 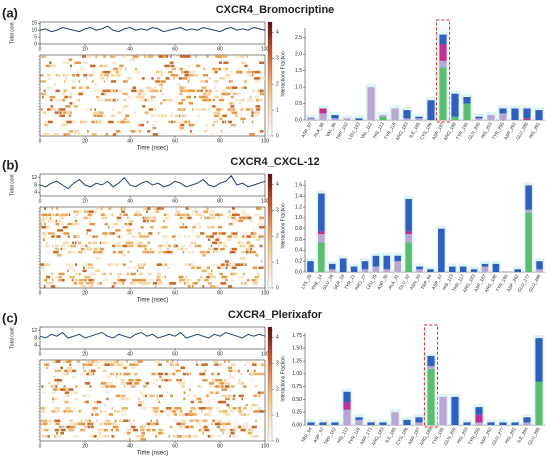 I want to click on x-tick-label: 60, so click(x=175, y=293).